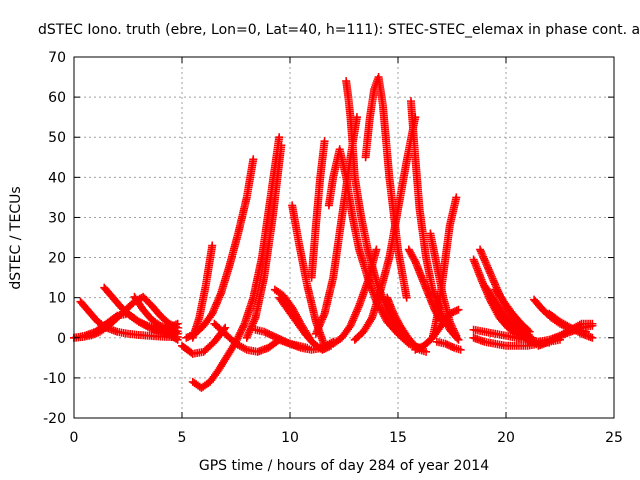 This screenshot has width=640, height=480. I want to click on x-axis-title: GPS time / hours of day 284 of year 2014, so click(344, 466).